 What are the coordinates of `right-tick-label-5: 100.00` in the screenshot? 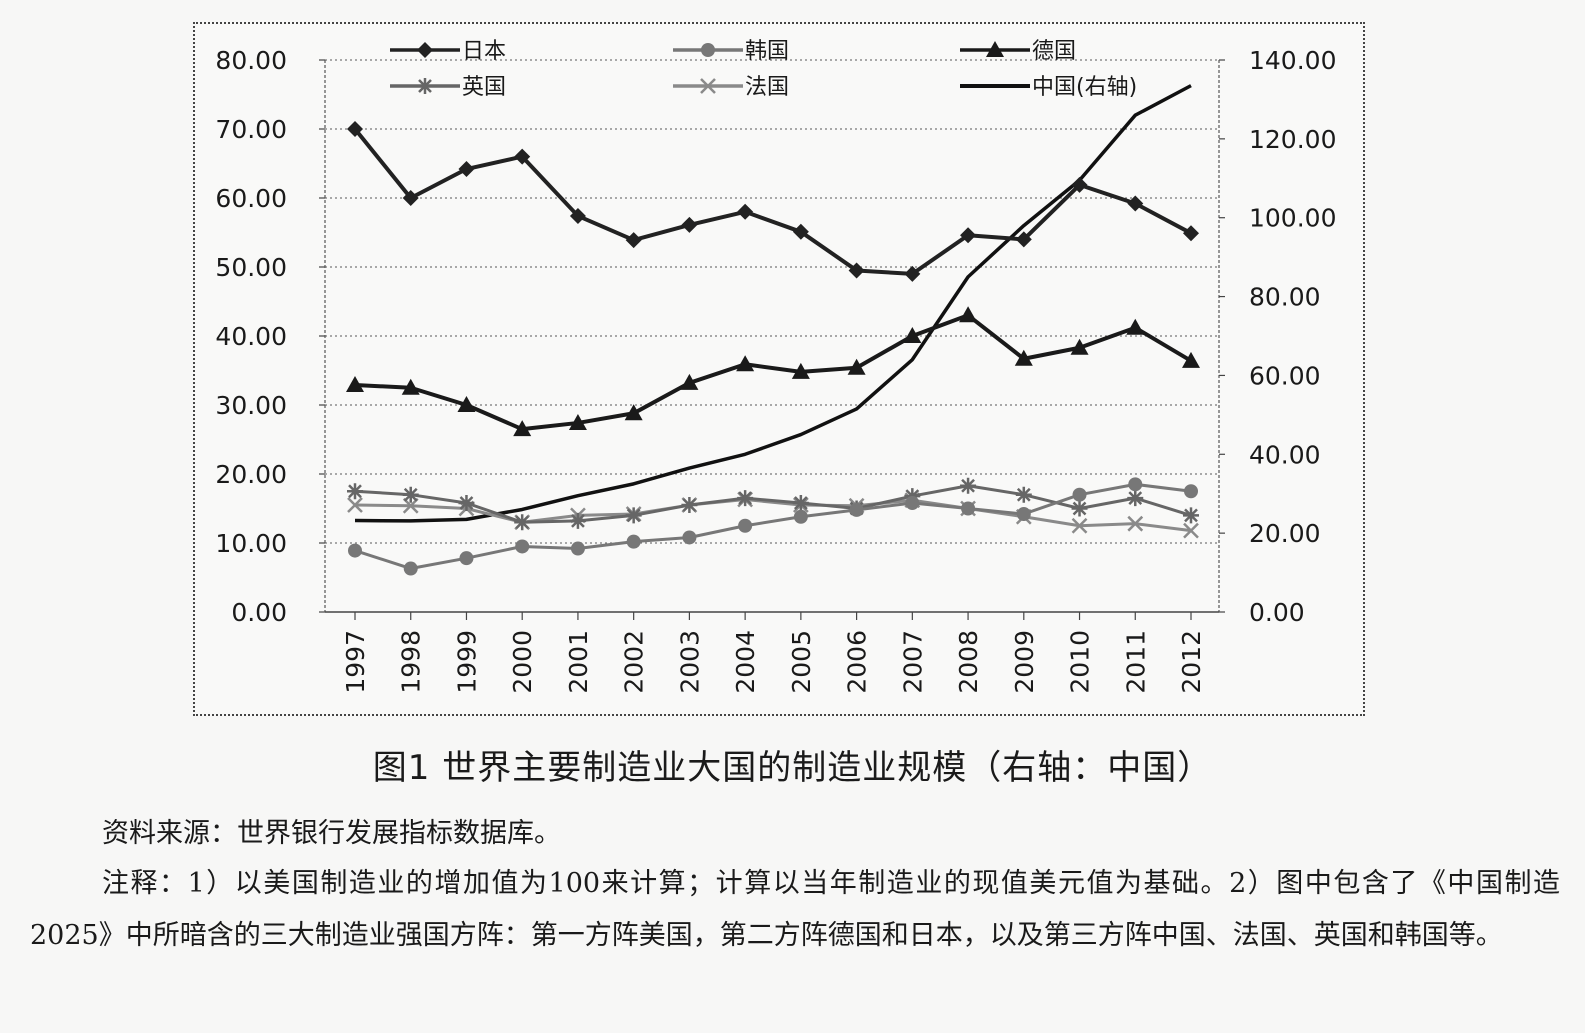 It's located at (1292, 218).